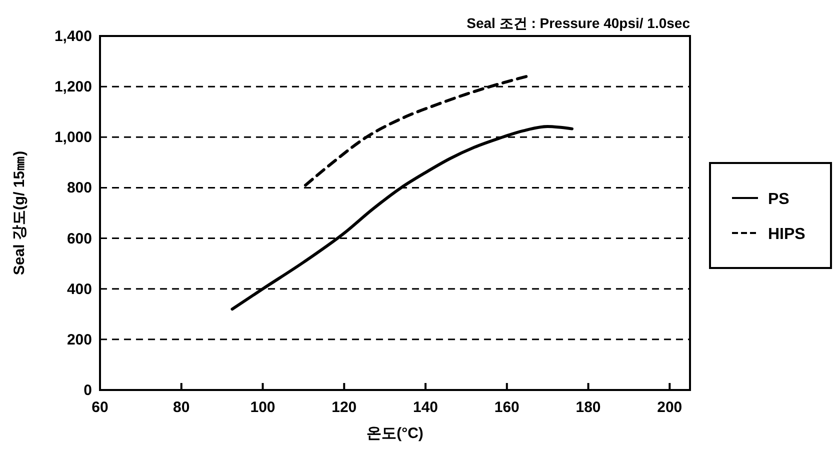 This screenshot has height=450, width=833. Describe the element at coordinates (395, 433) in the screenshot. I see `x-axis-title: 온도(°C)` at that location.